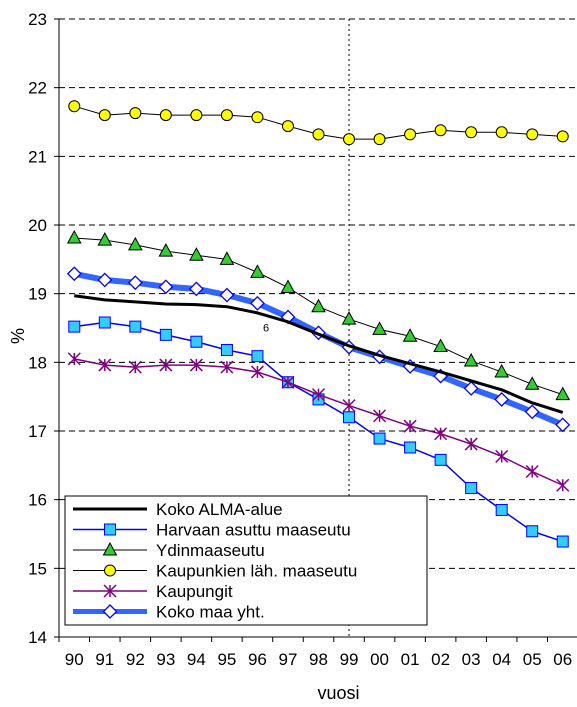 The height and width of the screenshot is (707, 577). What do you see at coordinates (196, 659) in the screenshot?
I see `x-tick-label: 94` at bounding box center [196, 659].